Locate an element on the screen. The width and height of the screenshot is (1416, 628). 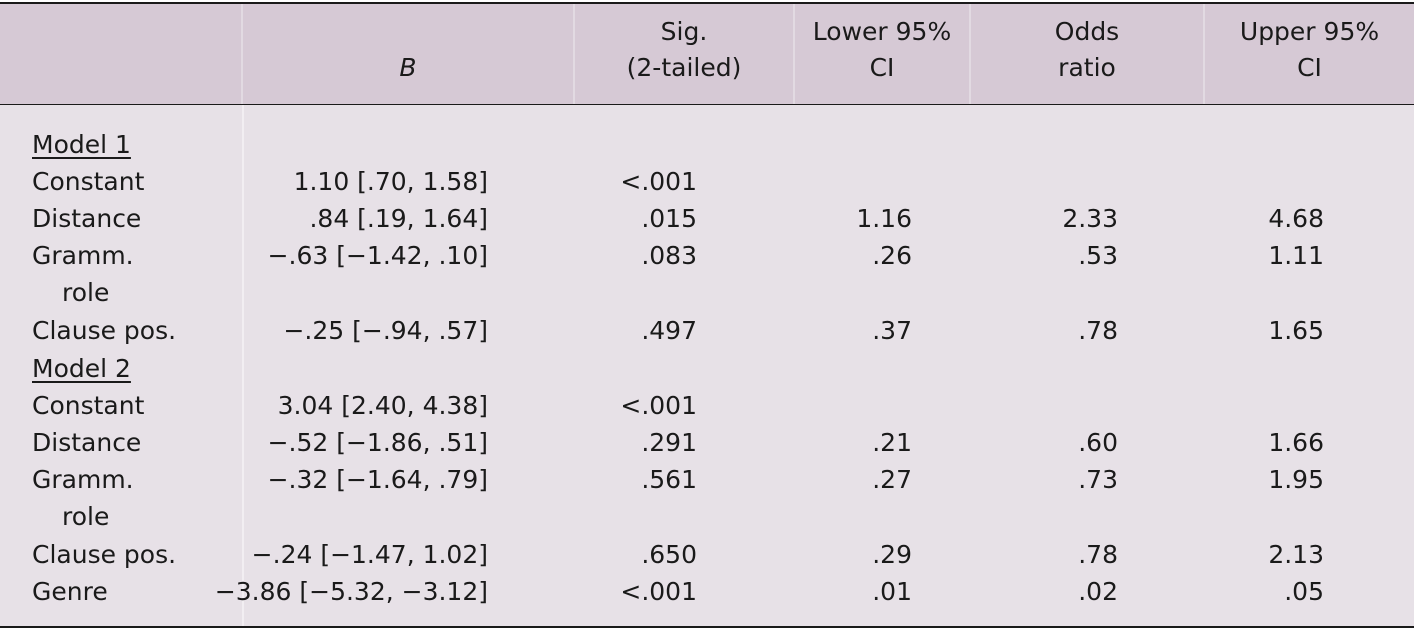
header-cell-lower-ci: Lower 95% CI is located at coordinates (883, 54).